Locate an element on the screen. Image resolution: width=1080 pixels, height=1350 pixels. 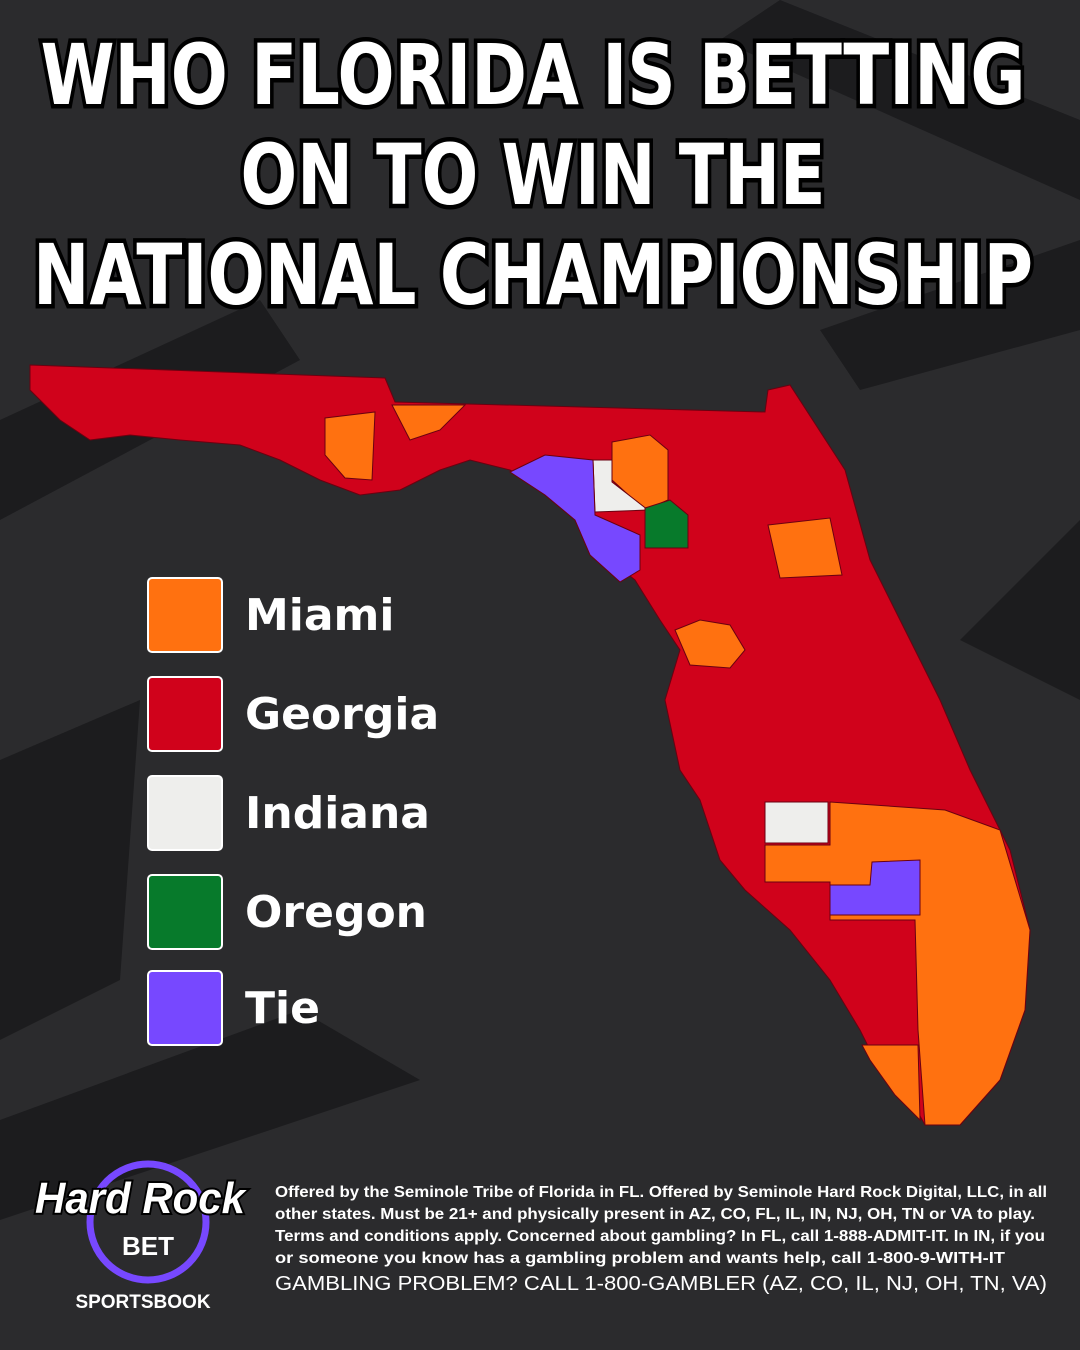
legend: Miami Georgia Indiana Oregon Tie is located at coordinates (293, 811).